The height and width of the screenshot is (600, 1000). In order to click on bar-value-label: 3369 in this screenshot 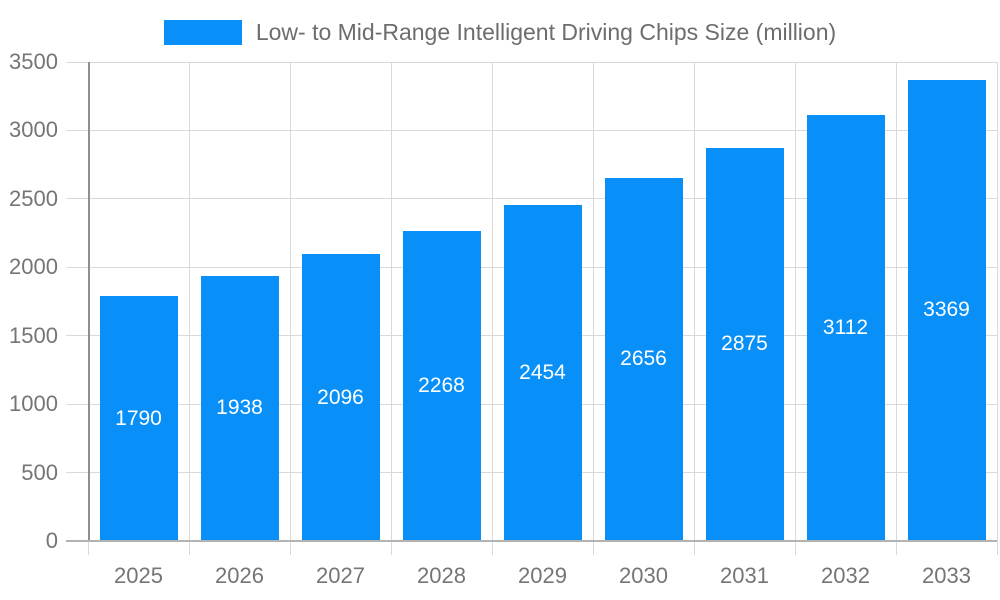, I will do `click(946, 310)`.